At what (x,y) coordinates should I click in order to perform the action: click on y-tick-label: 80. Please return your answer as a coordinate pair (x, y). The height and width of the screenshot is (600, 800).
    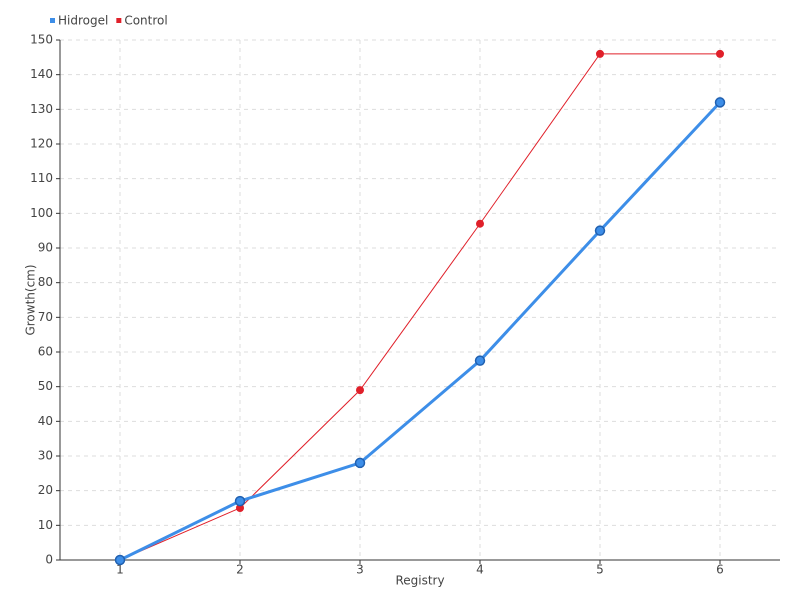
    Looking at the image, I should click on (45, 282).